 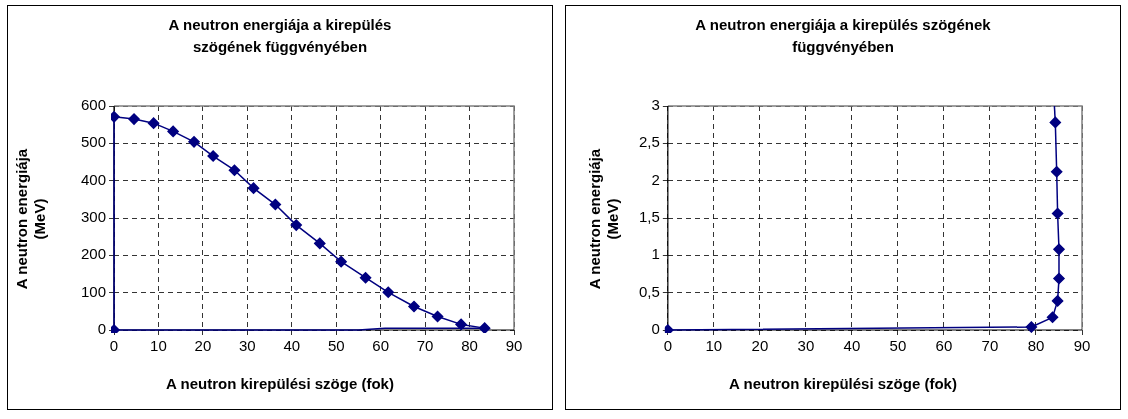 I want to click on y-tick-label: 600, so click(x=94, y=105).